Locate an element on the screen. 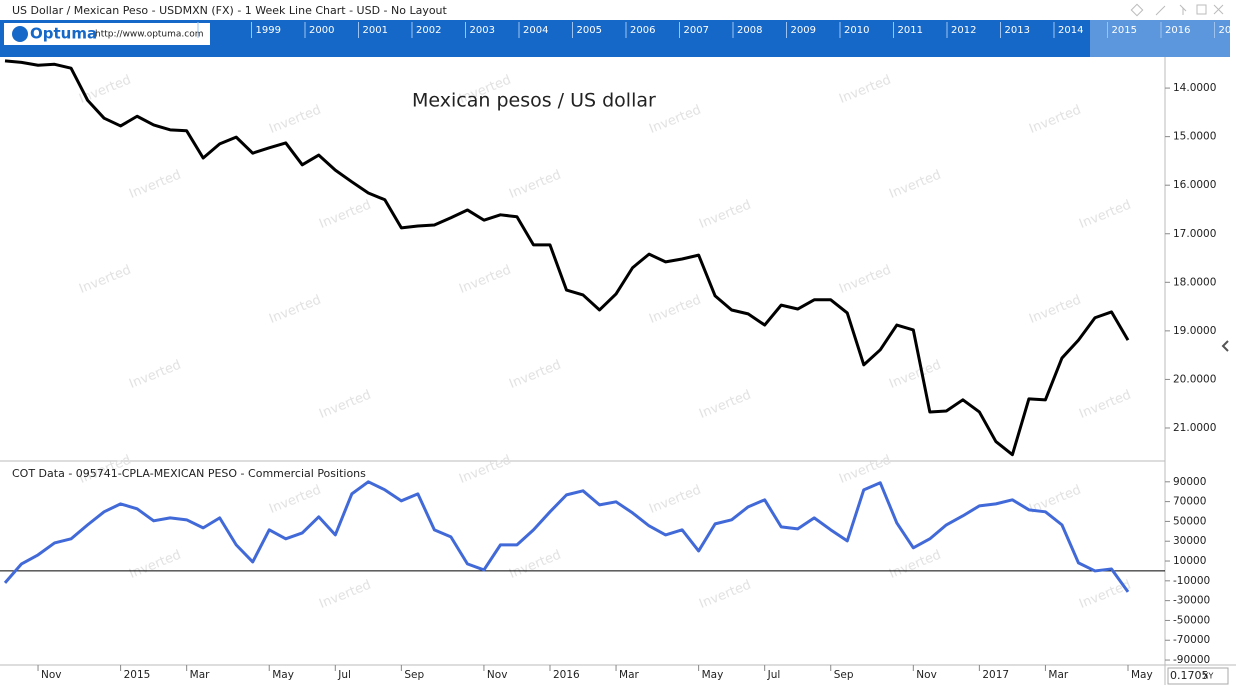 The image size is (1236, 691). overview-year: 2008 is located at coordinates (749, 30).